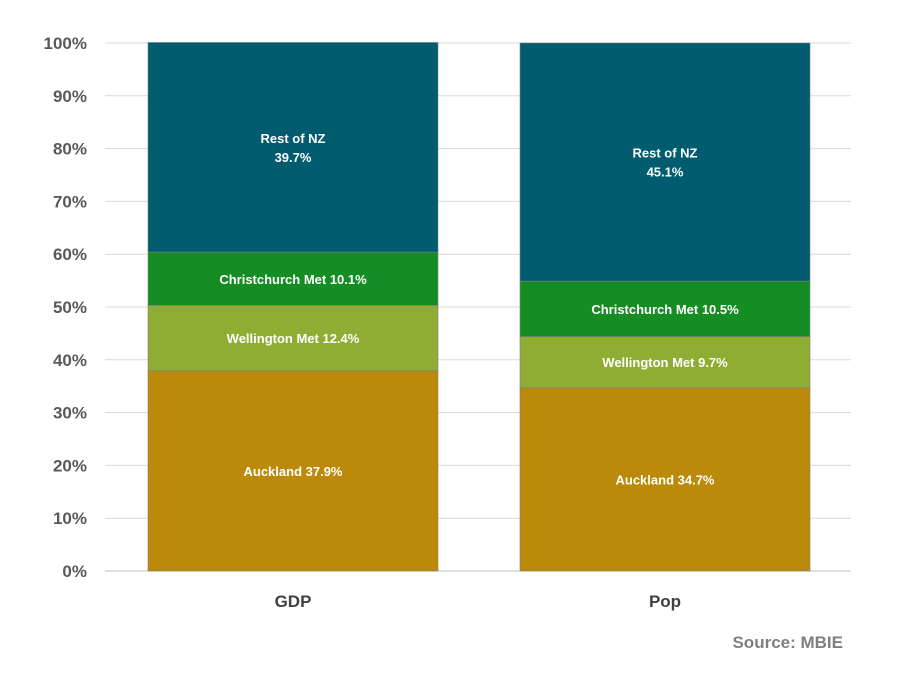 This screenshot has width=913, height=680. I want to click on source-note: Source: MBIE, so click(787, 642).